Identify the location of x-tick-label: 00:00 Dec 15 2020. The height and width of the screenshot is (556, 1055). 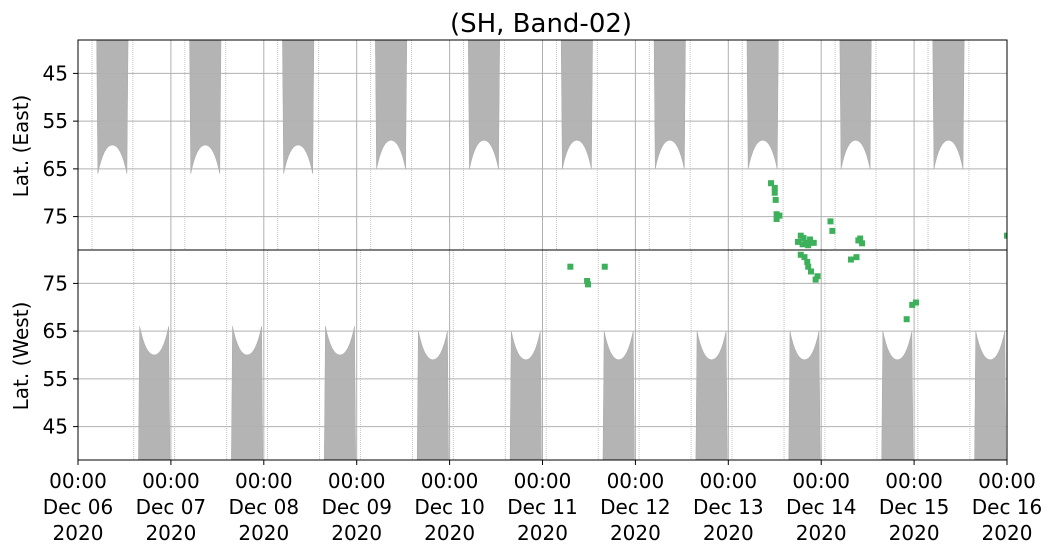
(914, 507).